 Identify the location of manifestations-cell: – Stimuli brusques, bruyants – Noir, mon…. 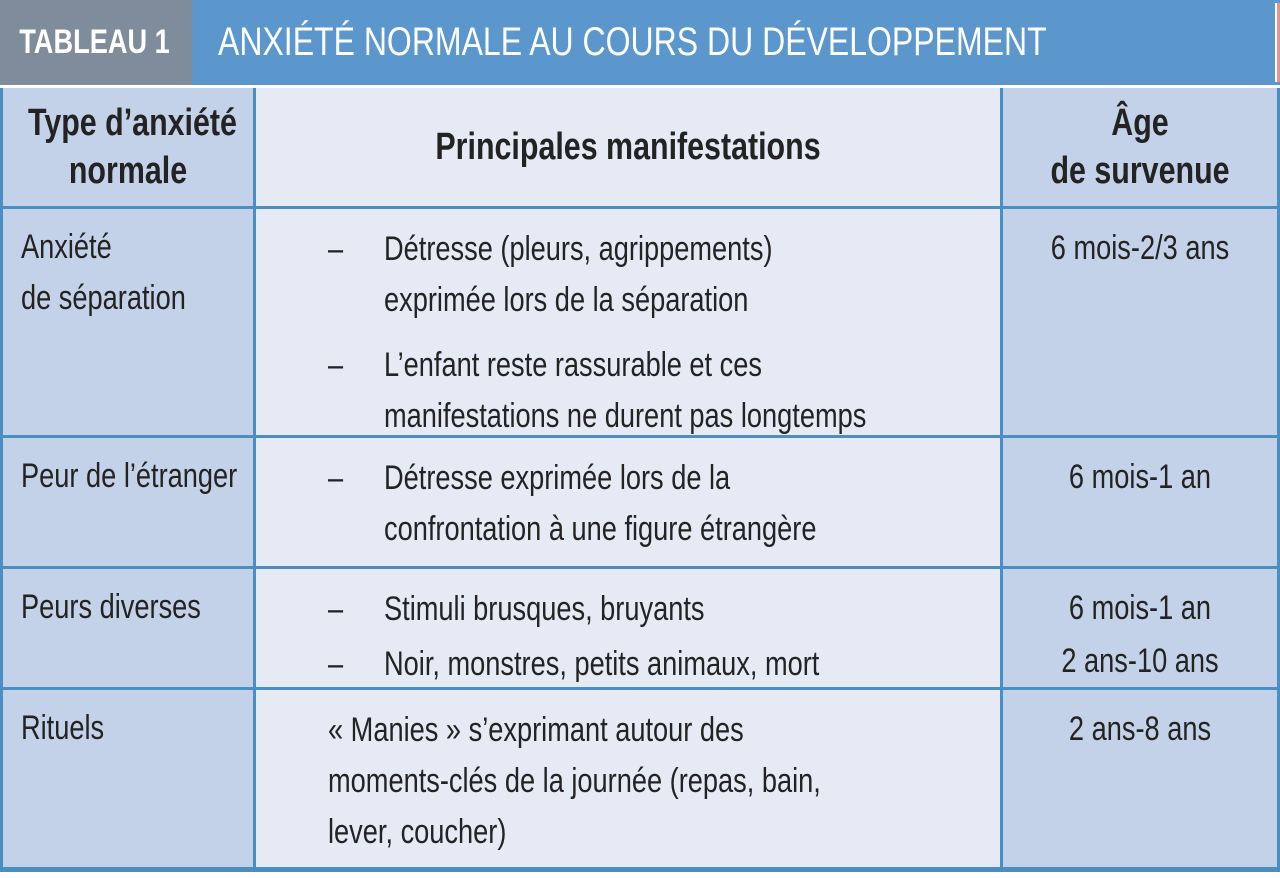
(628, 628).